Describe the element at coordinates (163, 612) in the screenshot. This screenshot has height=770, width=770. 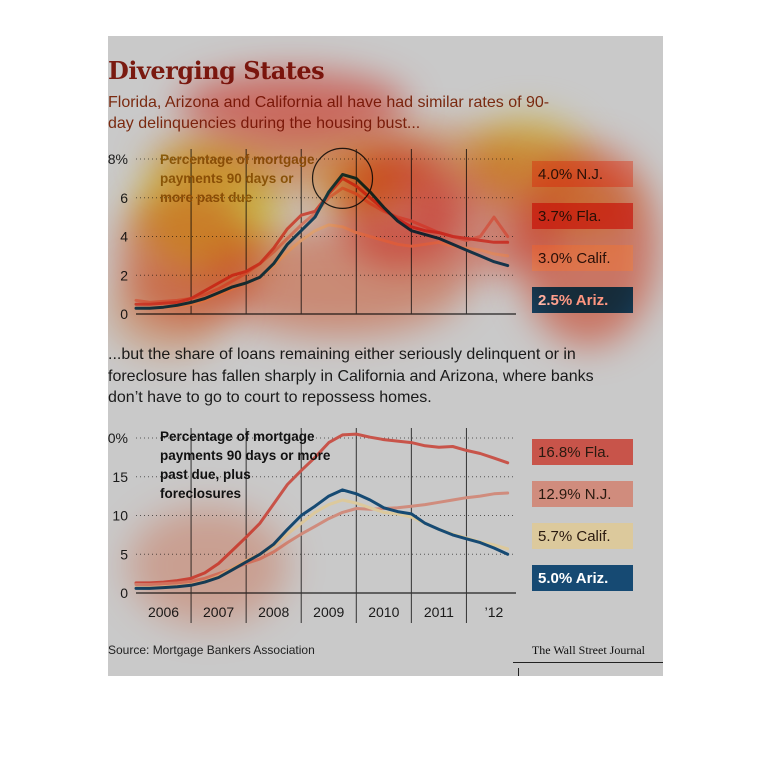
I see `x-tick-label: 2006` at that location.